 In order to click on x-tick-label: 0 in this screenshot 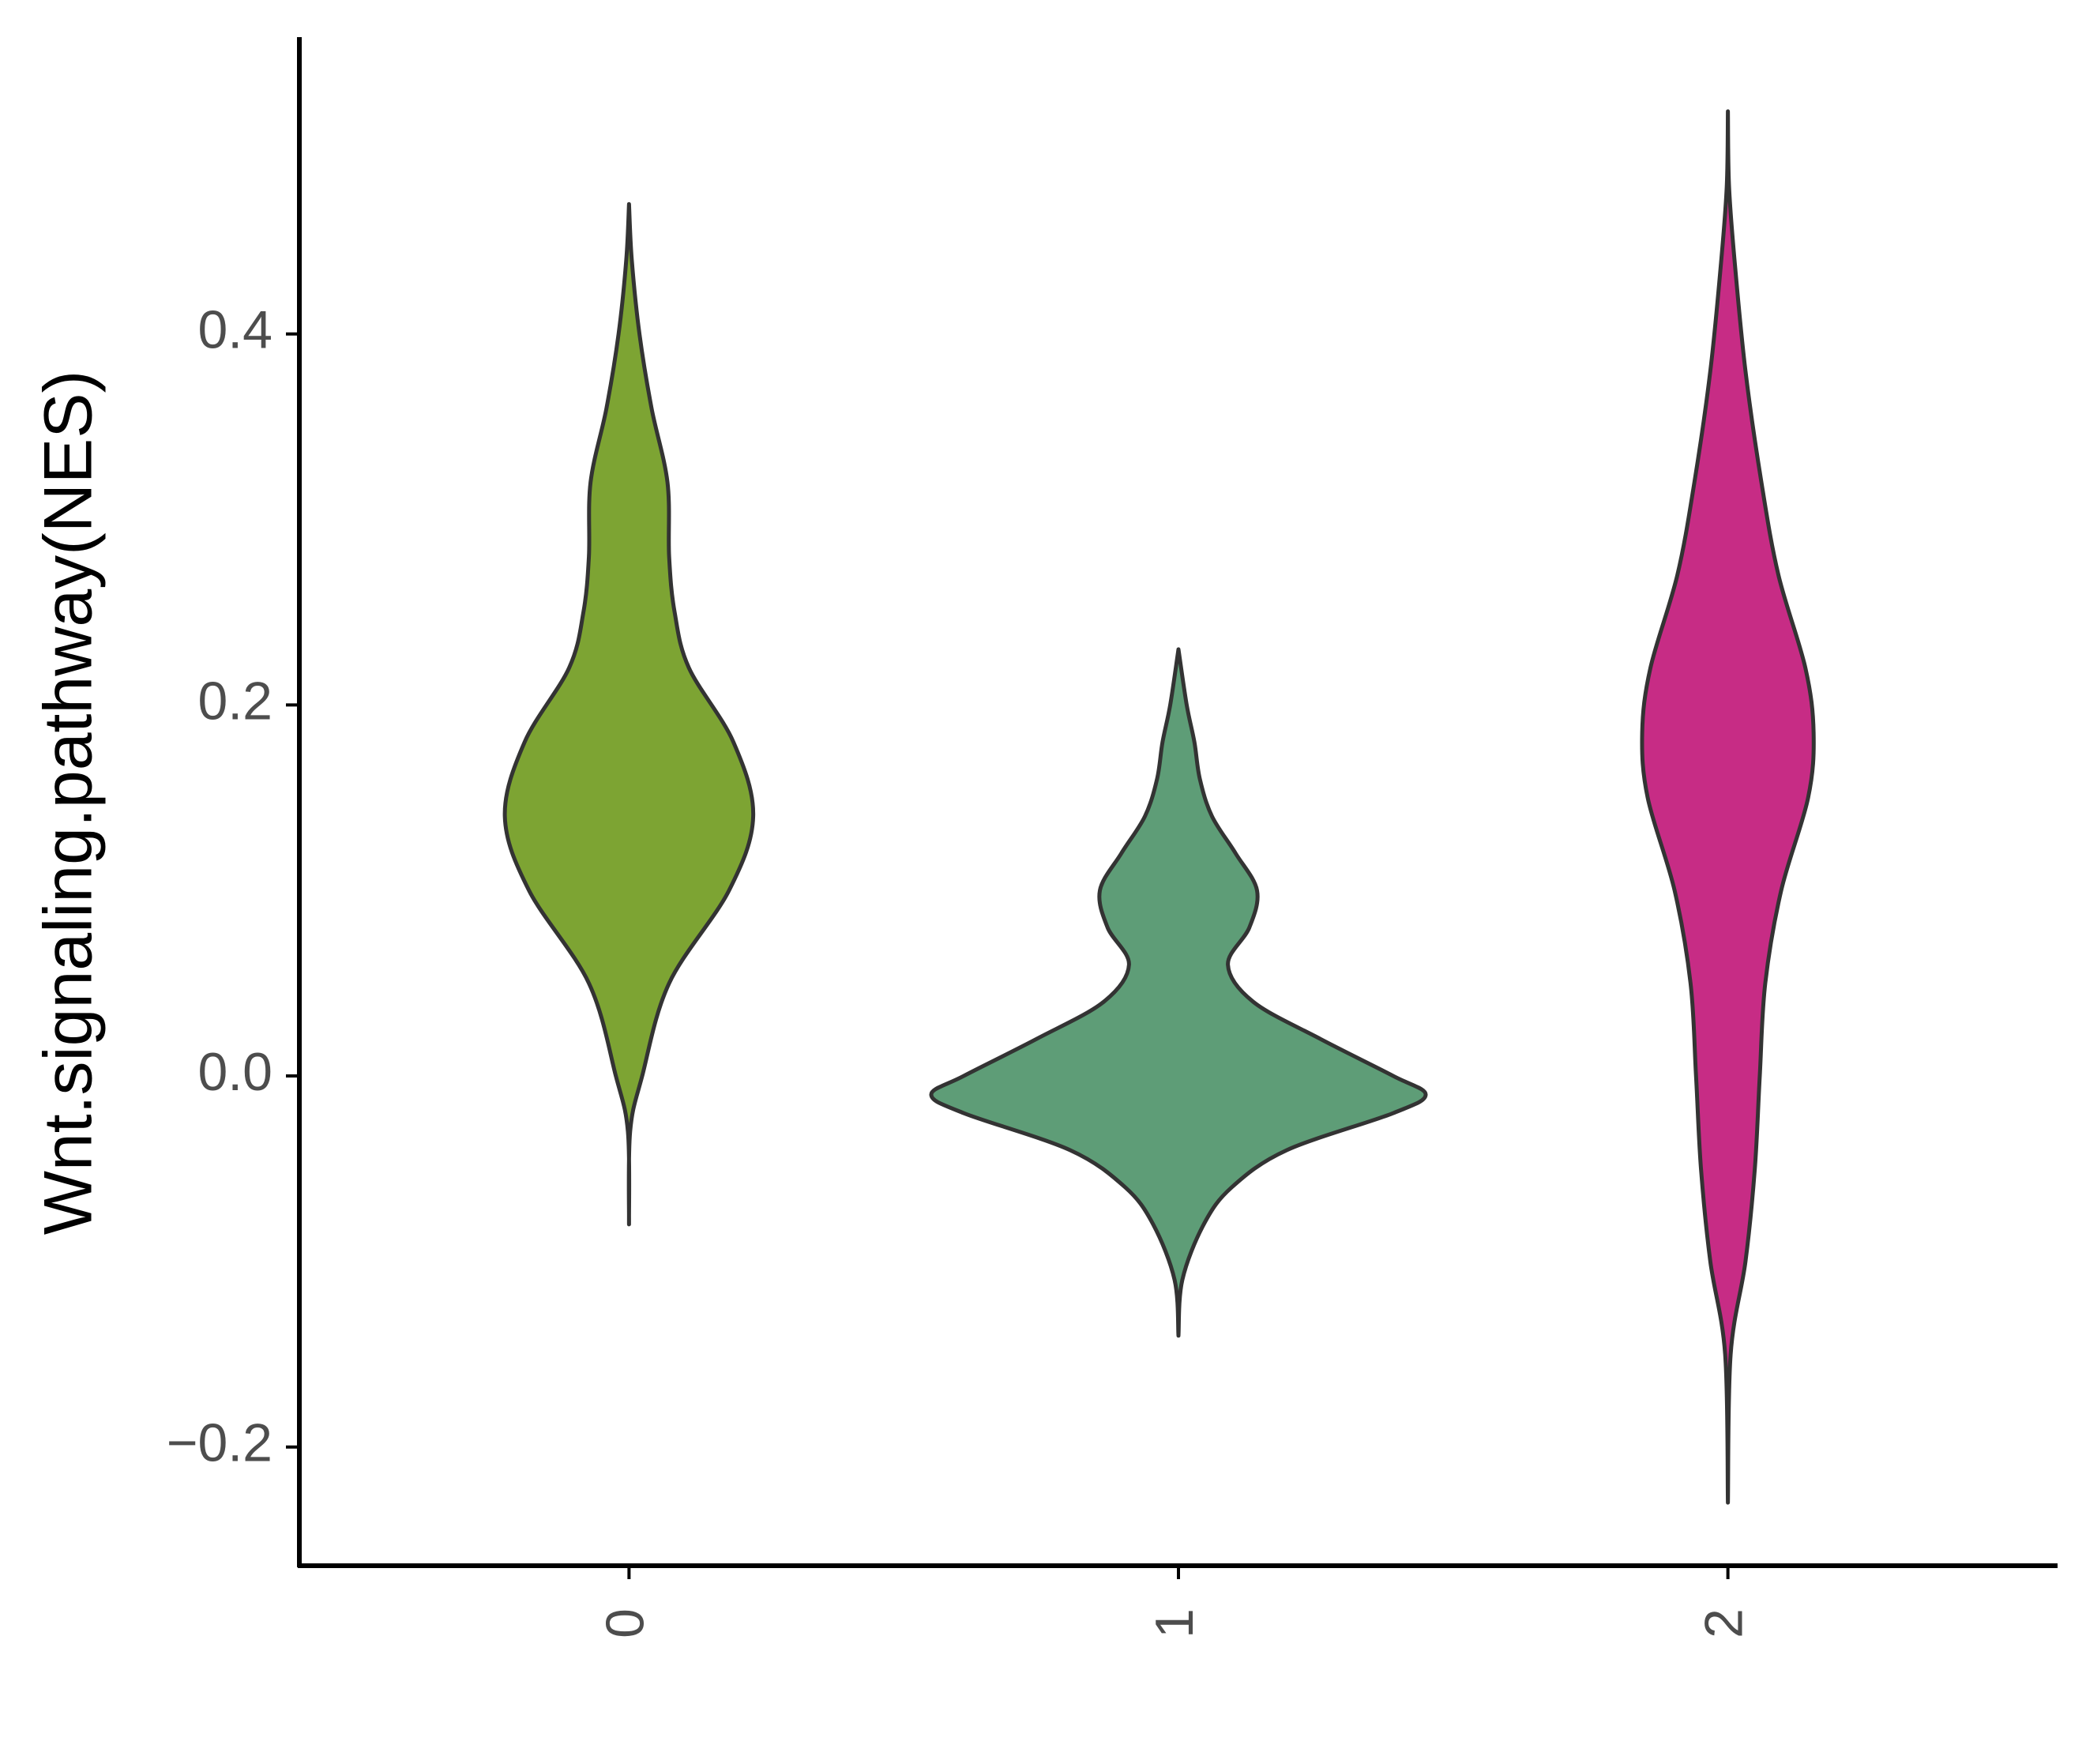, I will do `click(625, 1623)`.